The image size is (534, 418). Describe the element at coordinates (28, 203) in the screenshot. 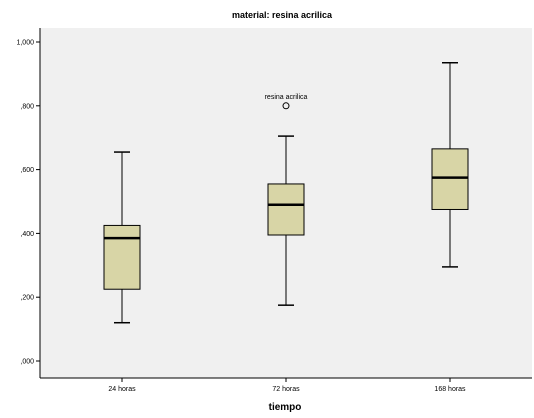

I see `y-axis: ,000 ,200 ,400 ,600 ,800 1,000` at that location.